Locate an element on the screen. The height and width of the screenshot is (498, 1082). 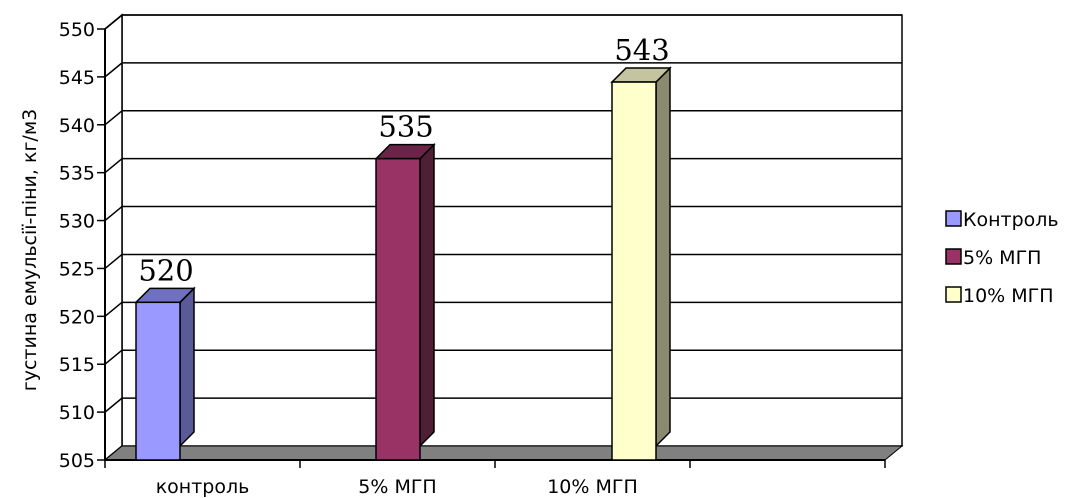
legend-label: 5% МГП is located at coordinates (1002, 258).